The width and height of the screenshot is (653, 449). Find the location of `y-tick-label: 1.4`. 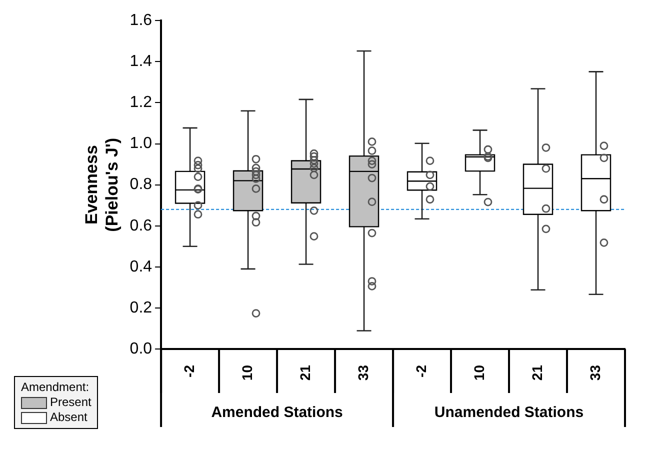

y-tick-label: 1.4 is located at coordinates (141, 61).